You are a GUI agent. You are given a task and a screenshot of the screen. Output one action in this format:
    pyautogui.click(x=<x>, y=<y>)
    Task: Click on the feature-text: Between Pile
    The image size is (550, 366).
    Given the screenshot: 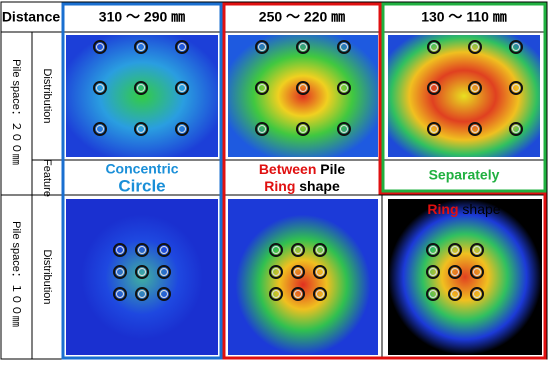 What is the action you would take?
    pyautogui.click(x=302, y=169)
    